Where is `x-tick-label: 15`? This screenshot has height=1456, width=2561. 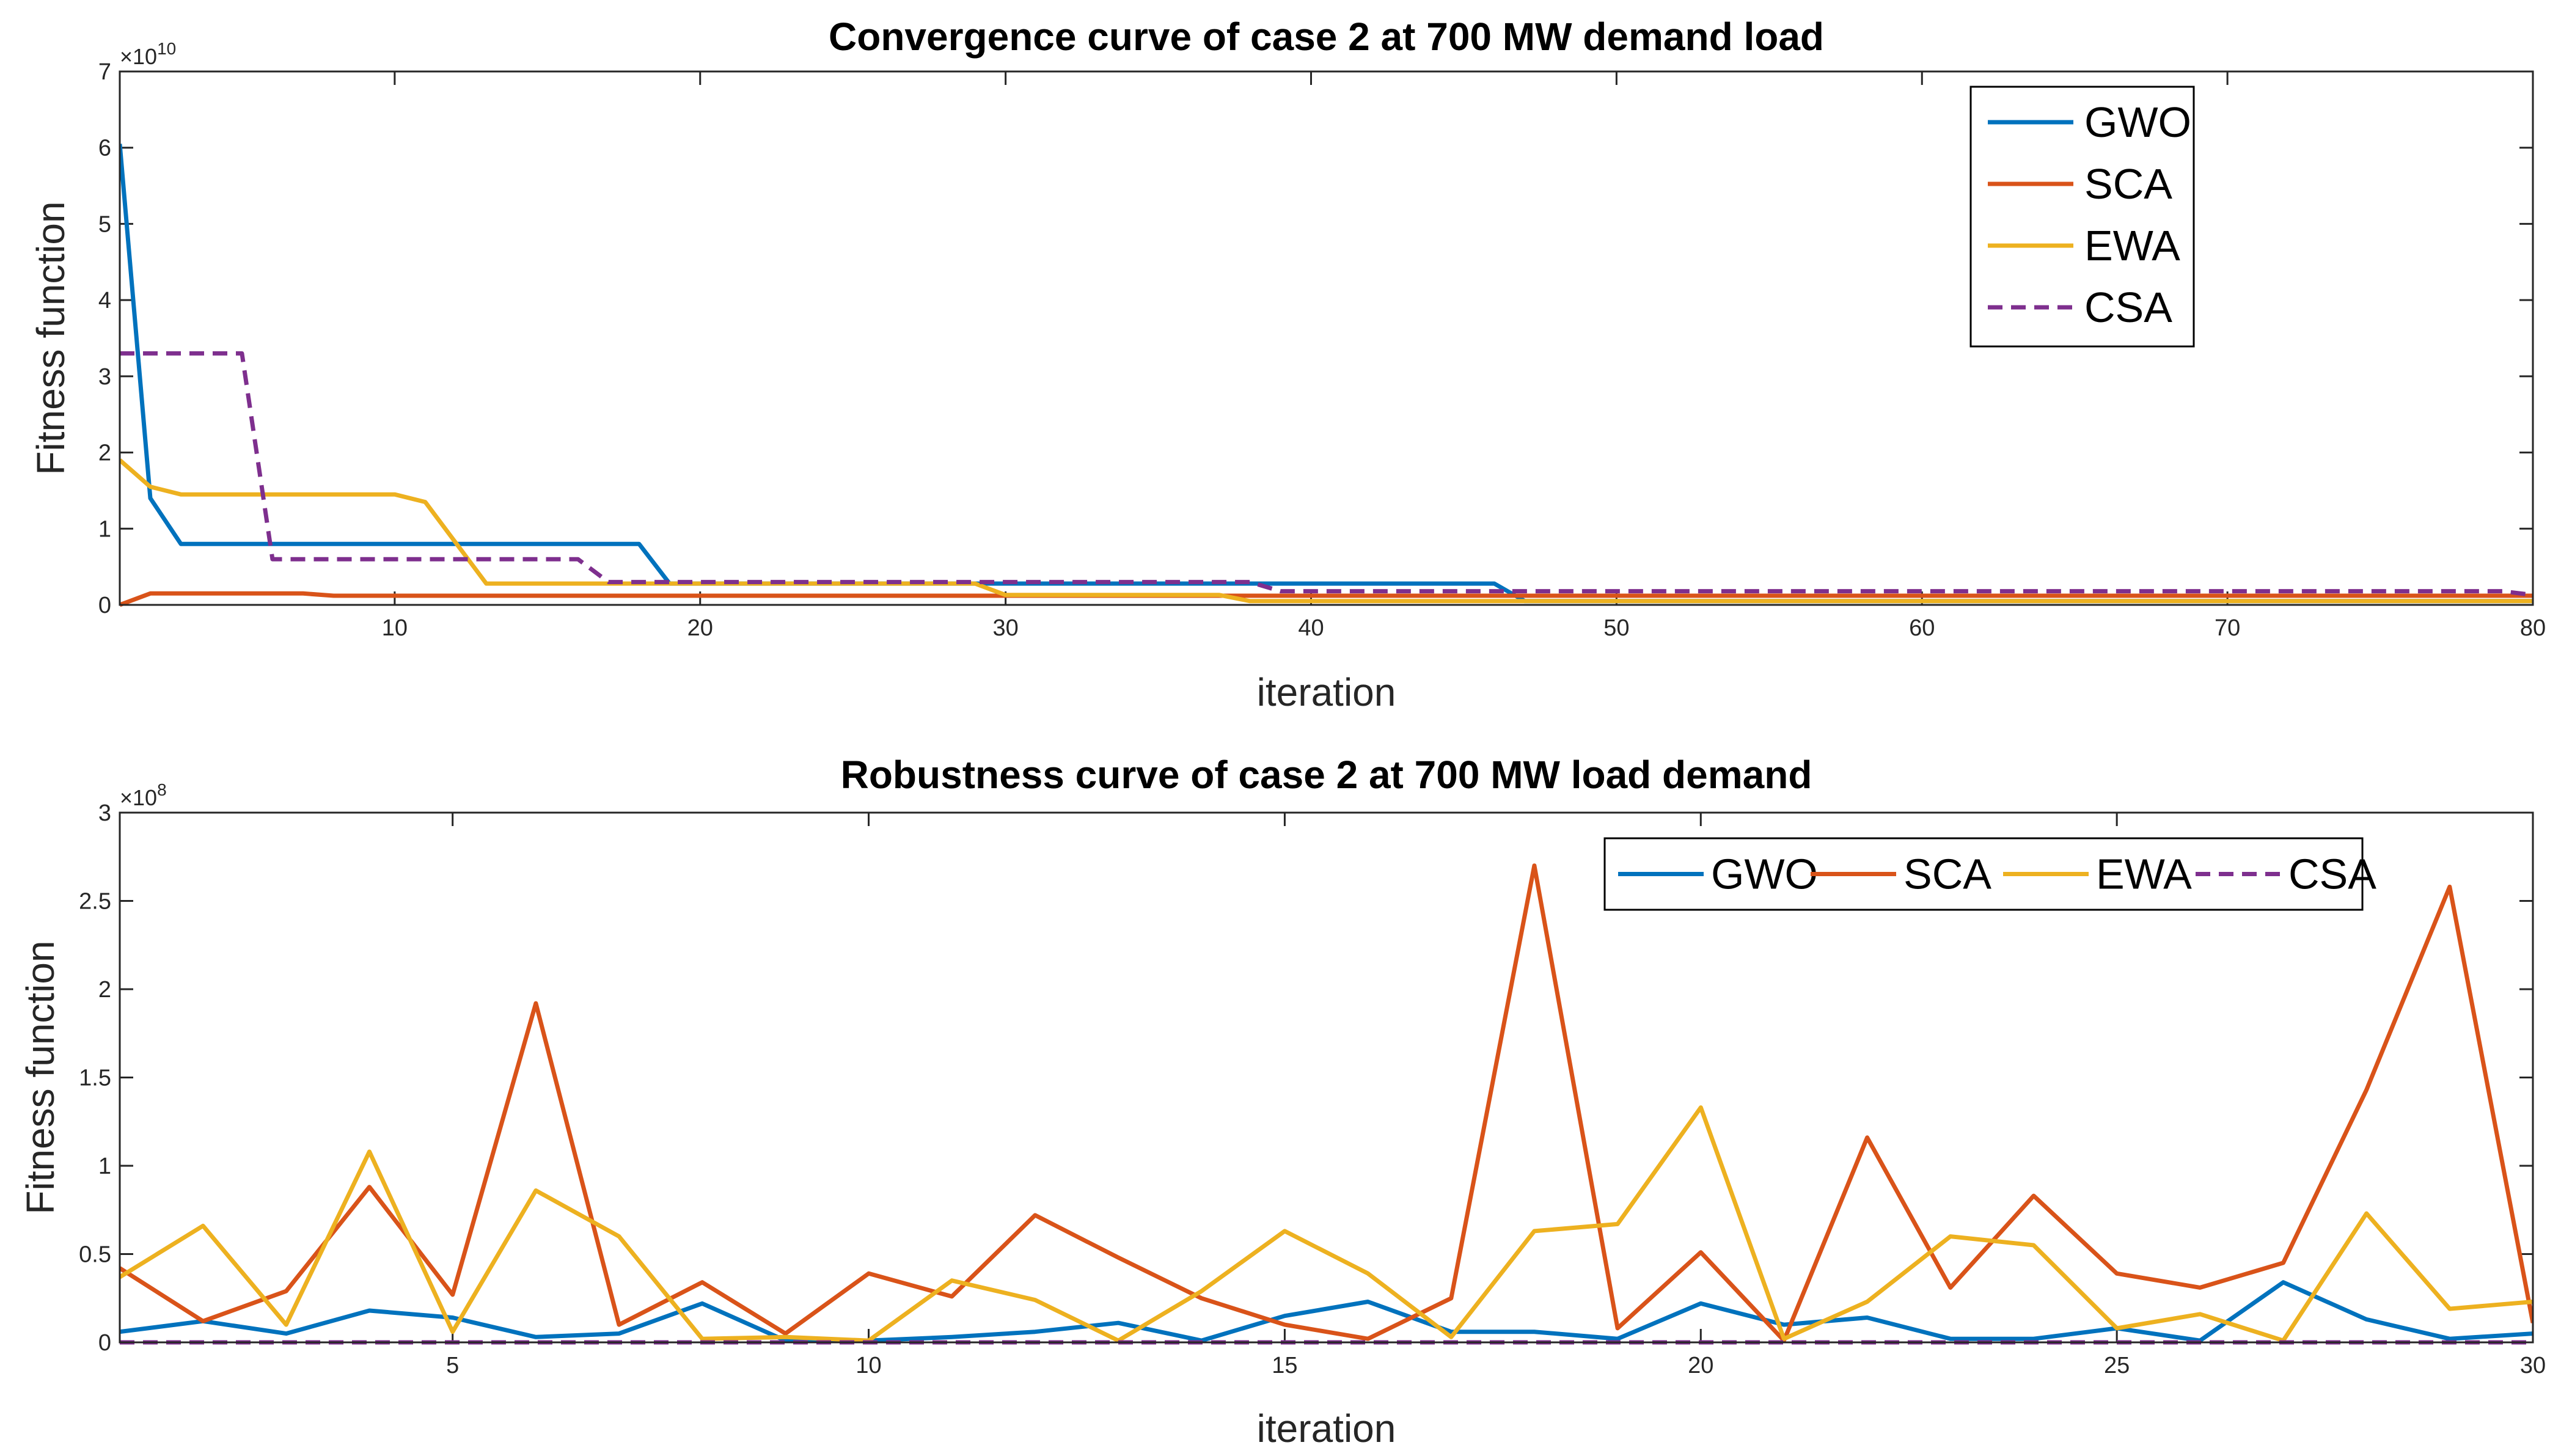
x-tick-label: 15 is located at coordinates (1284, 1365).